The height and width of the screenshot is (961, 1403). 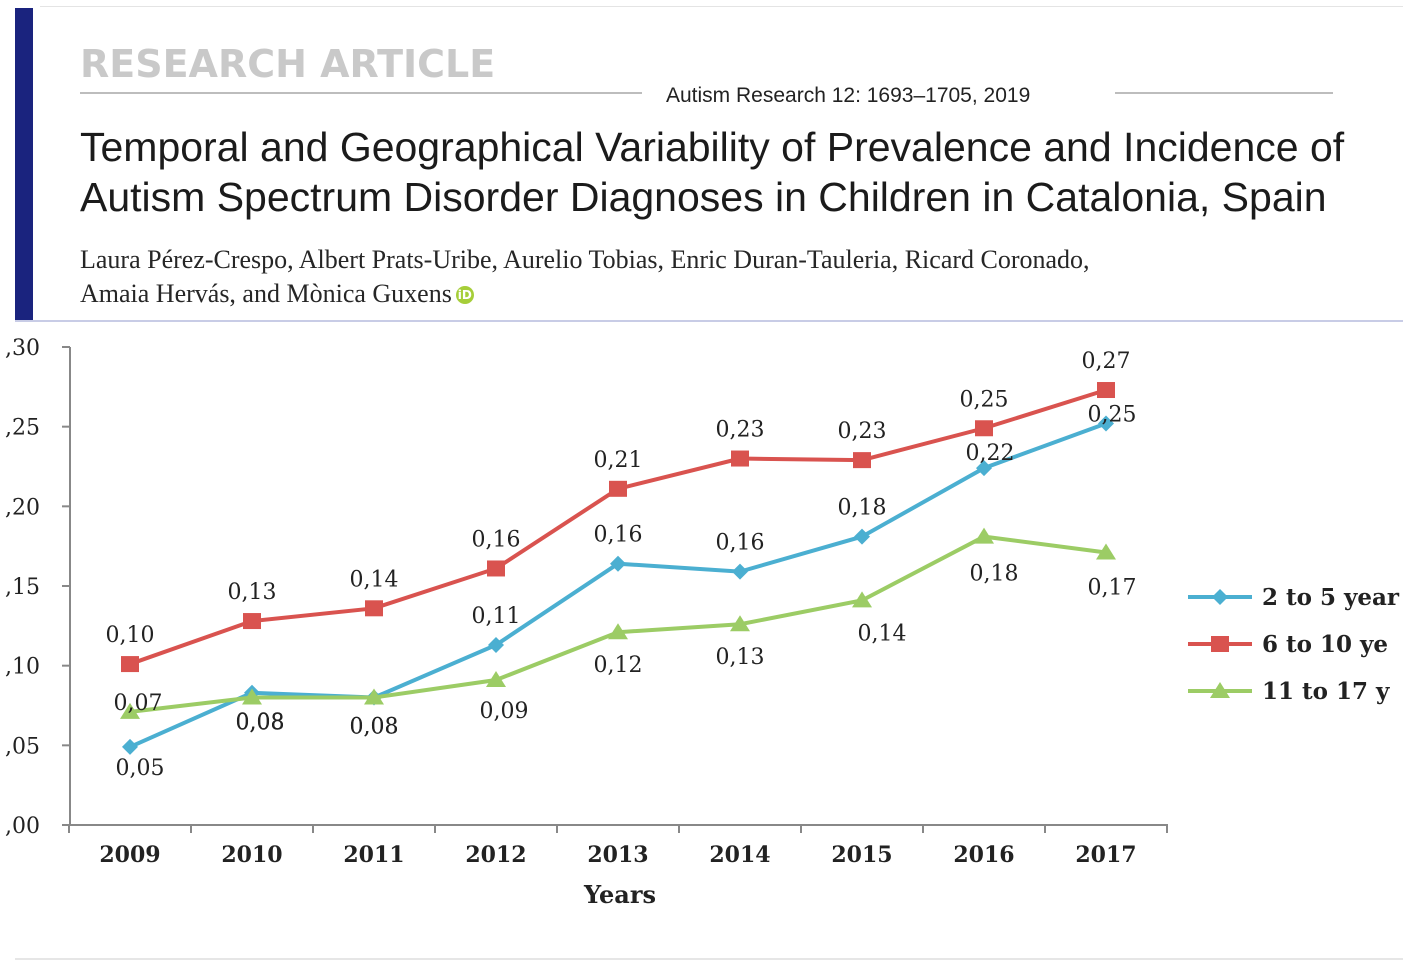 What do you see at coordinates (251, 855) in the screenshot?
I see `x-tick-label: 2010` at bounding box center [251, 855].